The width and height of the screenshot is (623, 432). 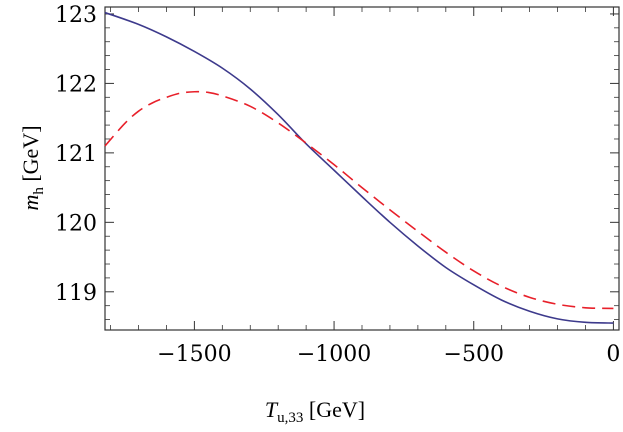 What do you see at coordinates (76, 84) in the screenshot?
I see `y-tick-label: 122` at bounding box center [76, 84].